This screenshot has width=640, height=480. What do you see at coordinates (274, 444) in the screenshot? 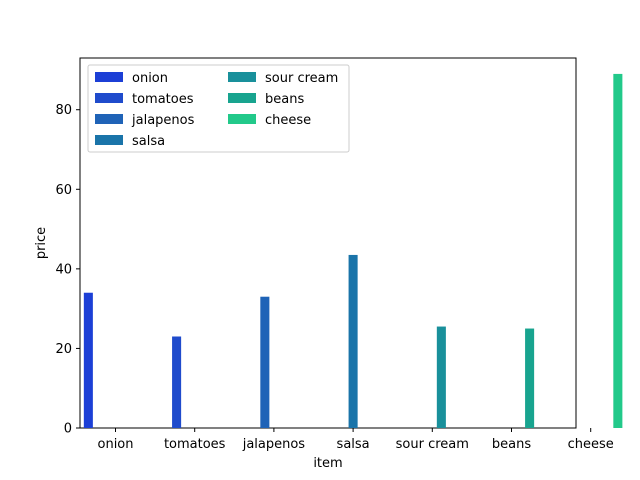
I see `x-tick-label: jalapenos` at bounding box center [274, 444].